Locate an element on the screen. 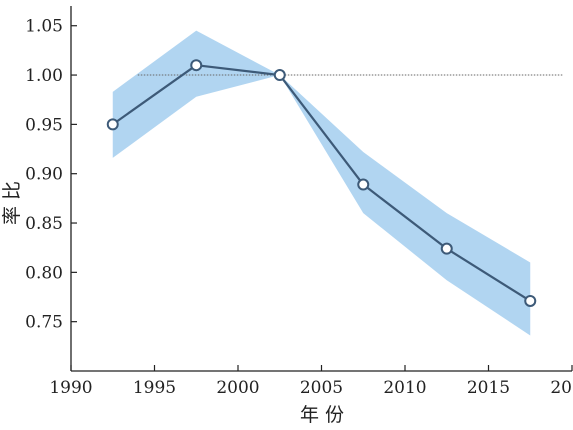 The height and width of the screenshot is (430, 573). y-tick-label: 0.75 is located at coordinates (44, 323).